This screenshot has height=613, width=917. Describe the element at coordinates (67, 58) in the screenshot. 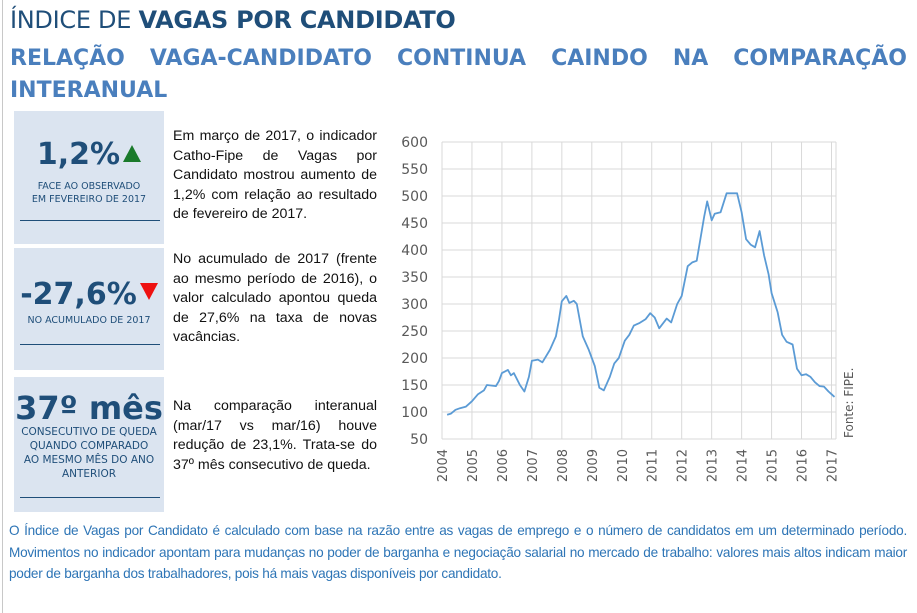

I see `subtitle-word: RELAÇÃO` at that location.